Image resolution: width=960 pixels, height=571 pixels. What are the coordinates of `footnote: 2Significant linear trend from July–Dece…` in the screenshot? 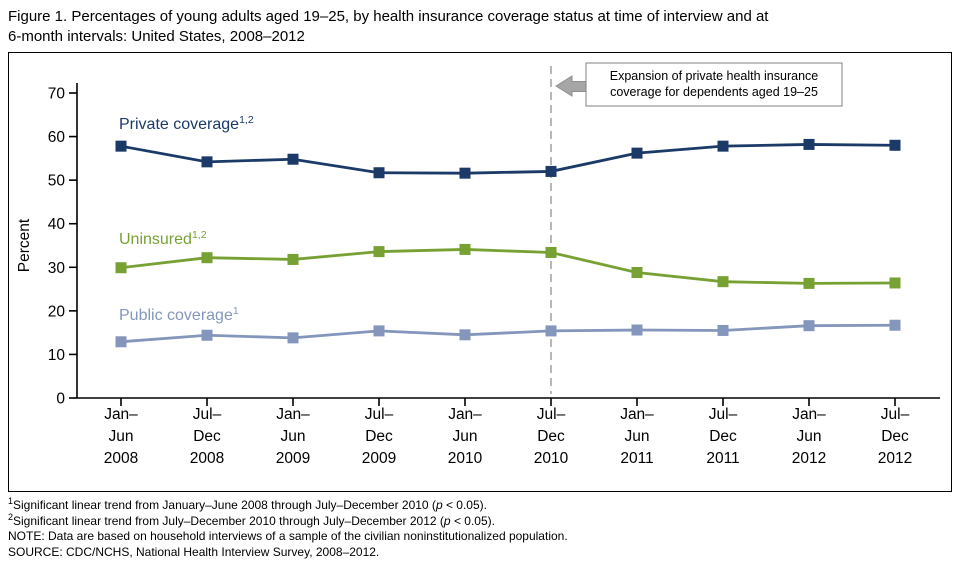 It's located at (480, 520).